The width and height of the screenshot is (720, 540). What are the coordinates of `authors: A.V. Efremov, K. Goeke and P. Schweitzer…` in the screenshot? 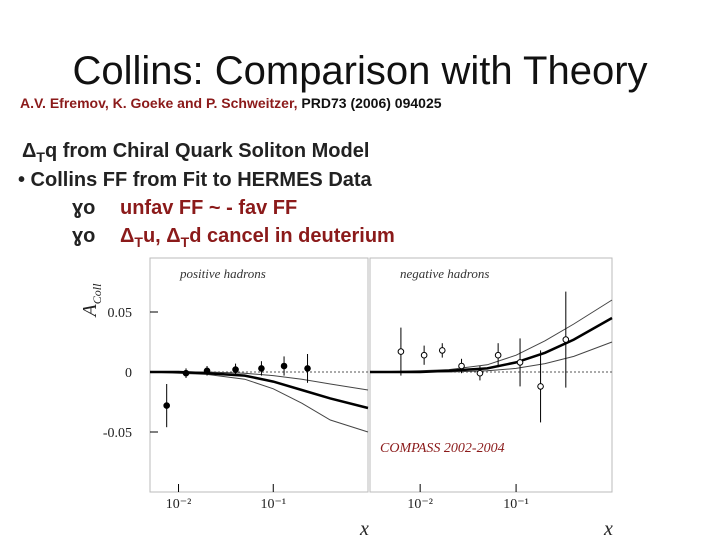 It's located at (159, 103).